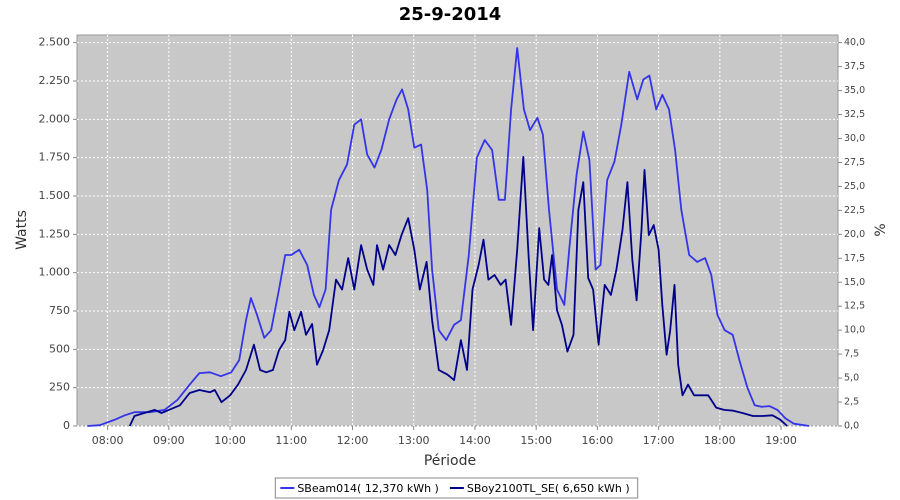 Image resolution: width=900 pixels, height=500 pixels. Describe the element at coordinates (854, 282) in the screenshot. I see `y2-tick-label: 15,0` at that location.